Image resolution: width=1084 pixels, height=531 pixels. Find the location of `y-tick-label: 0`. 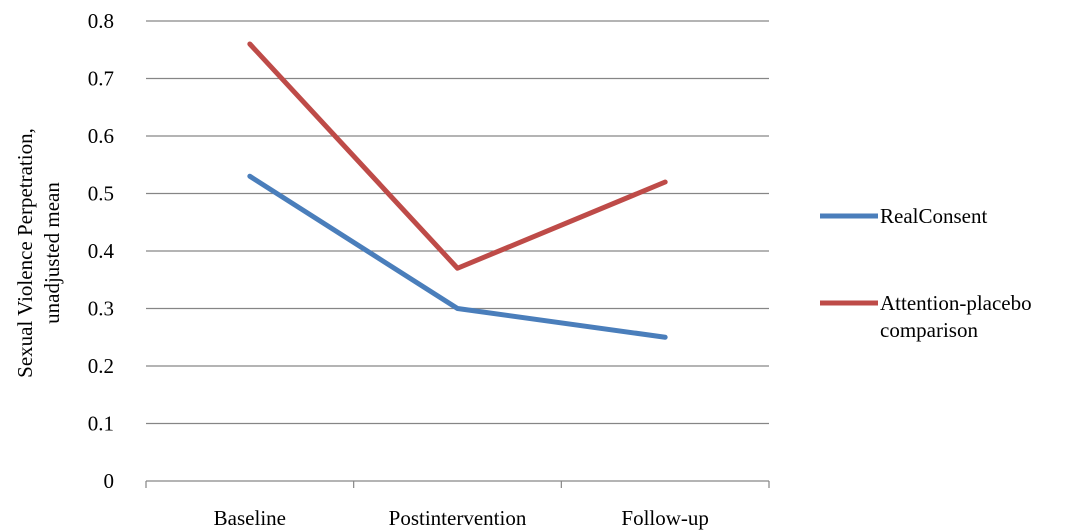

y-tick-label: 0 is located at coordinates (109, 481).